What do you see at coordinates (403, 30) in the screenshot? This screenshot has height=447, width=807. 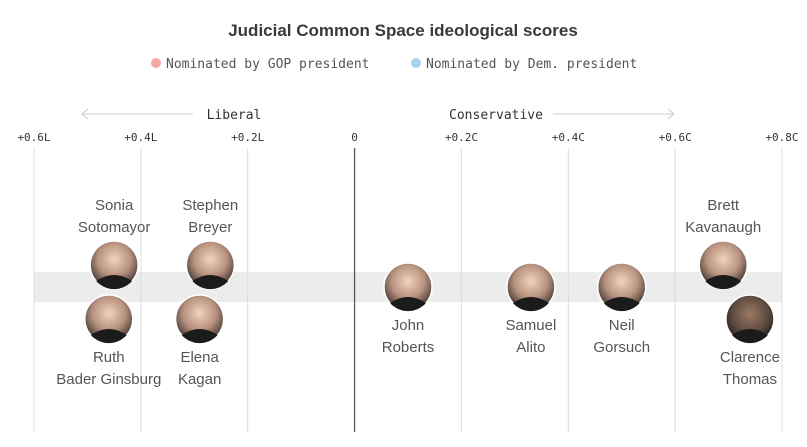 I see `chart-title: Judicial Common Space ideological scores` at bounding box center [403, 30].